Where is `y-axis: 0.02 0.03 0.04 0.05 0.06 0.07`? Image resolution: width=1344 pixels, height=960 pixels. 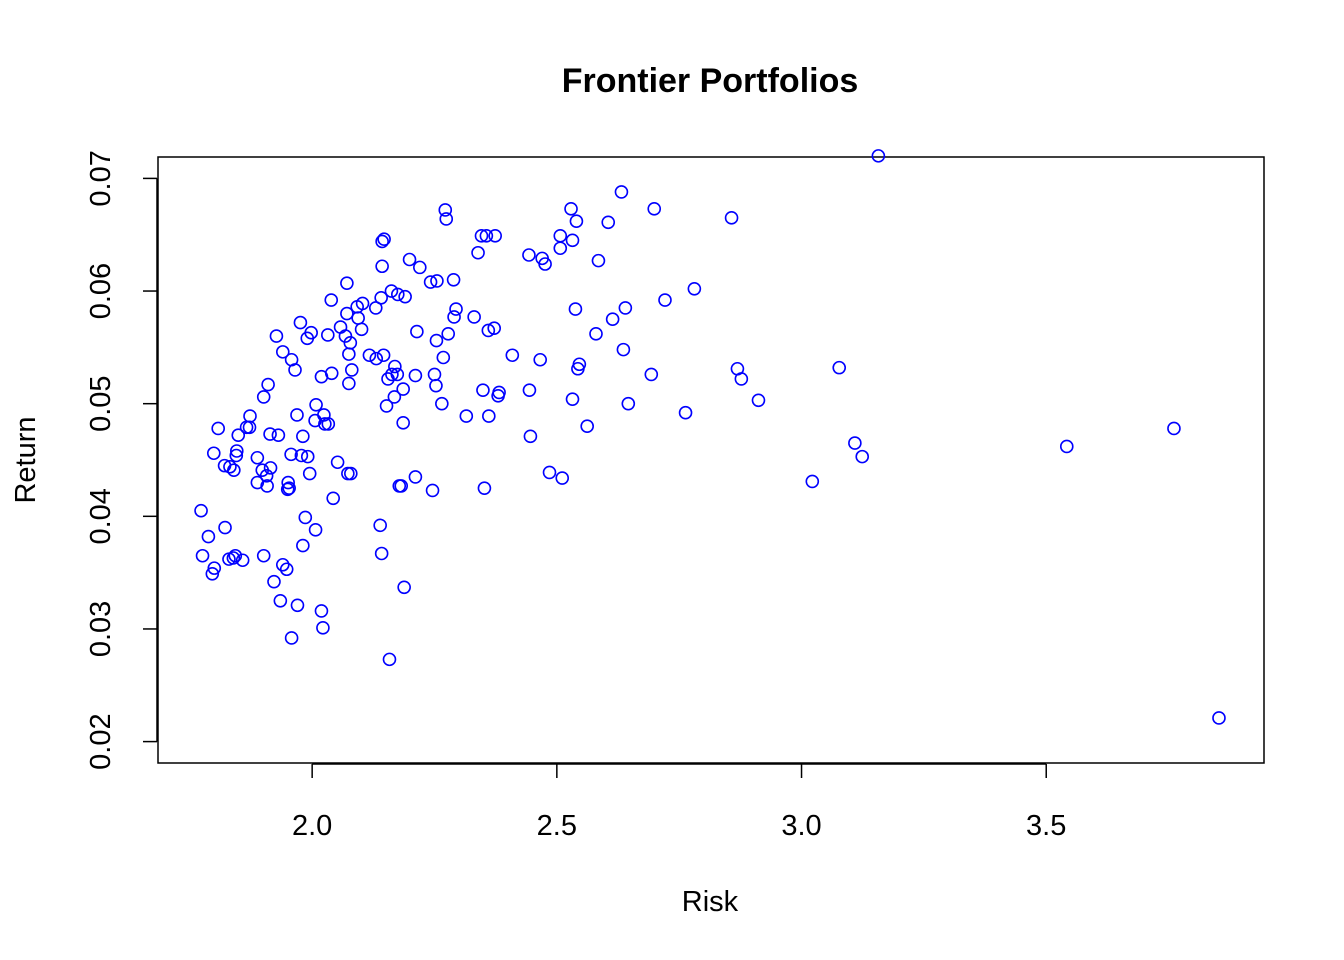 y-axis: 0.02 0.03 0.04 0.05 0.06 0.07 is located at coordinates (121, 460).